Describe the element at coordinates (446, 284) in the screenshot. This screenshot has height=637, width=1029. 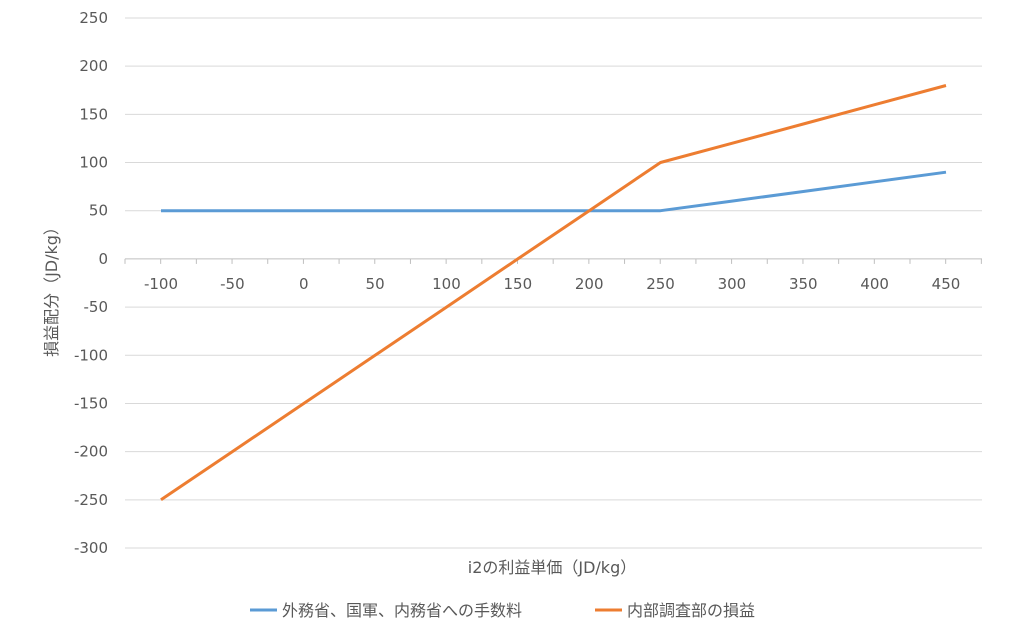
I see `x-tick-label: 100` at that location.